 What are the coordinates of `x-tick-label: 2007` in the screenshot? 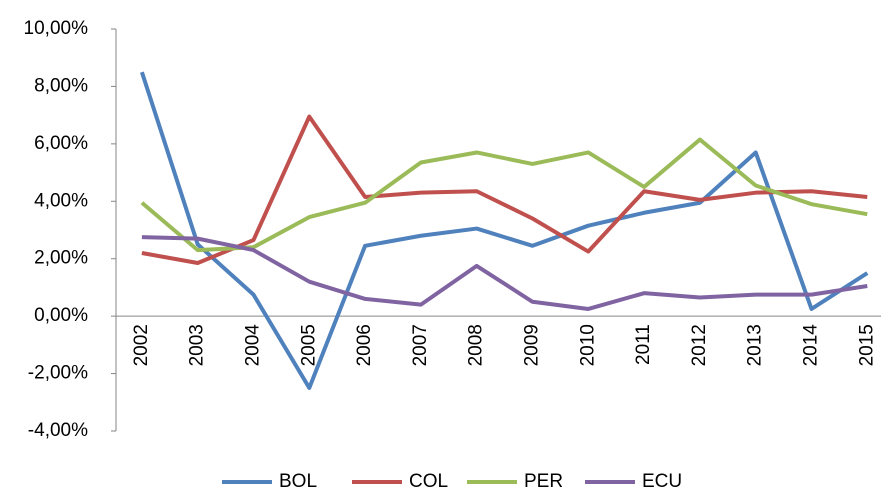 It's located at (420, 345).